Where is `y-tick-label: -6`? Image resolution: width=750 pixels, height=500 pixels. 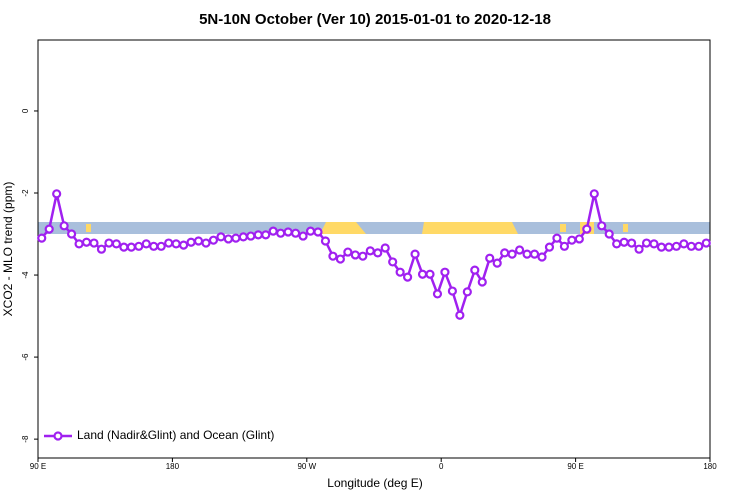 y-tick-label: -6 is located at coordinates (25, 357).